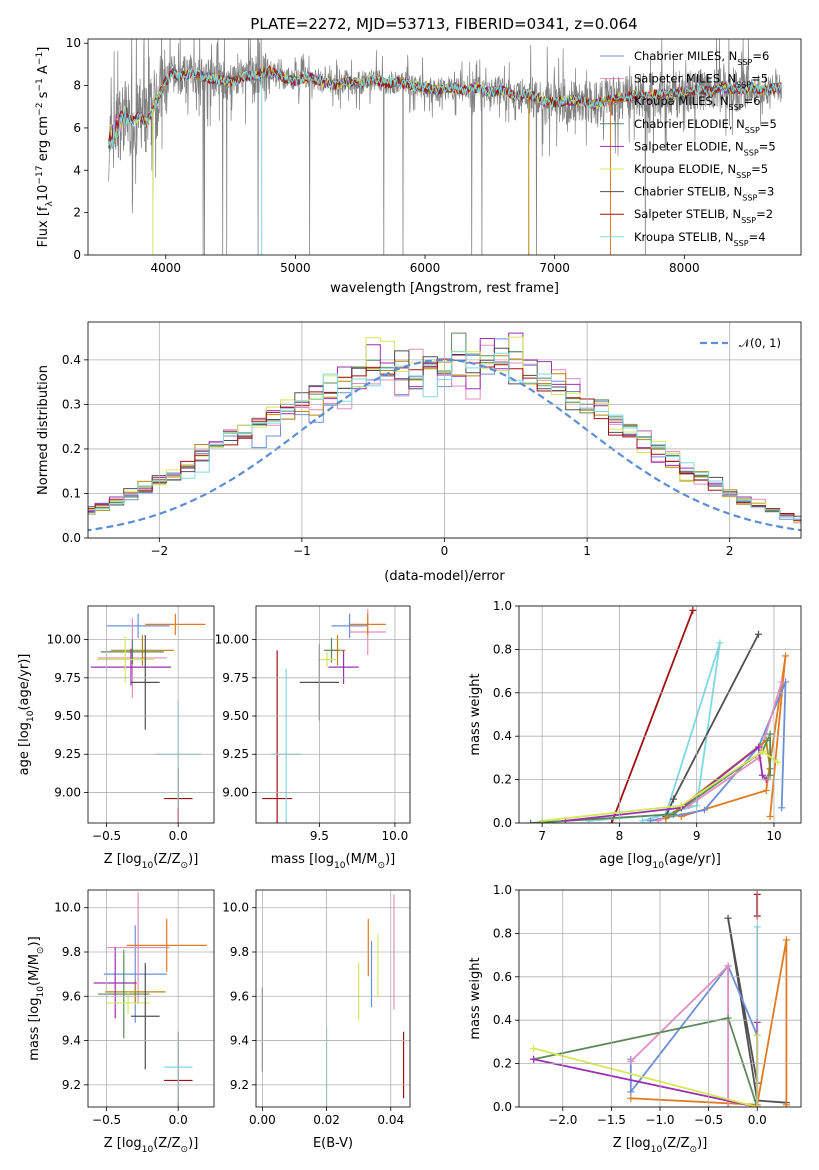 The width and height of the screenshot is (819, 1170). I want to click on histogram-legend-label: 𝒩(0, 1), so click(760, 343).